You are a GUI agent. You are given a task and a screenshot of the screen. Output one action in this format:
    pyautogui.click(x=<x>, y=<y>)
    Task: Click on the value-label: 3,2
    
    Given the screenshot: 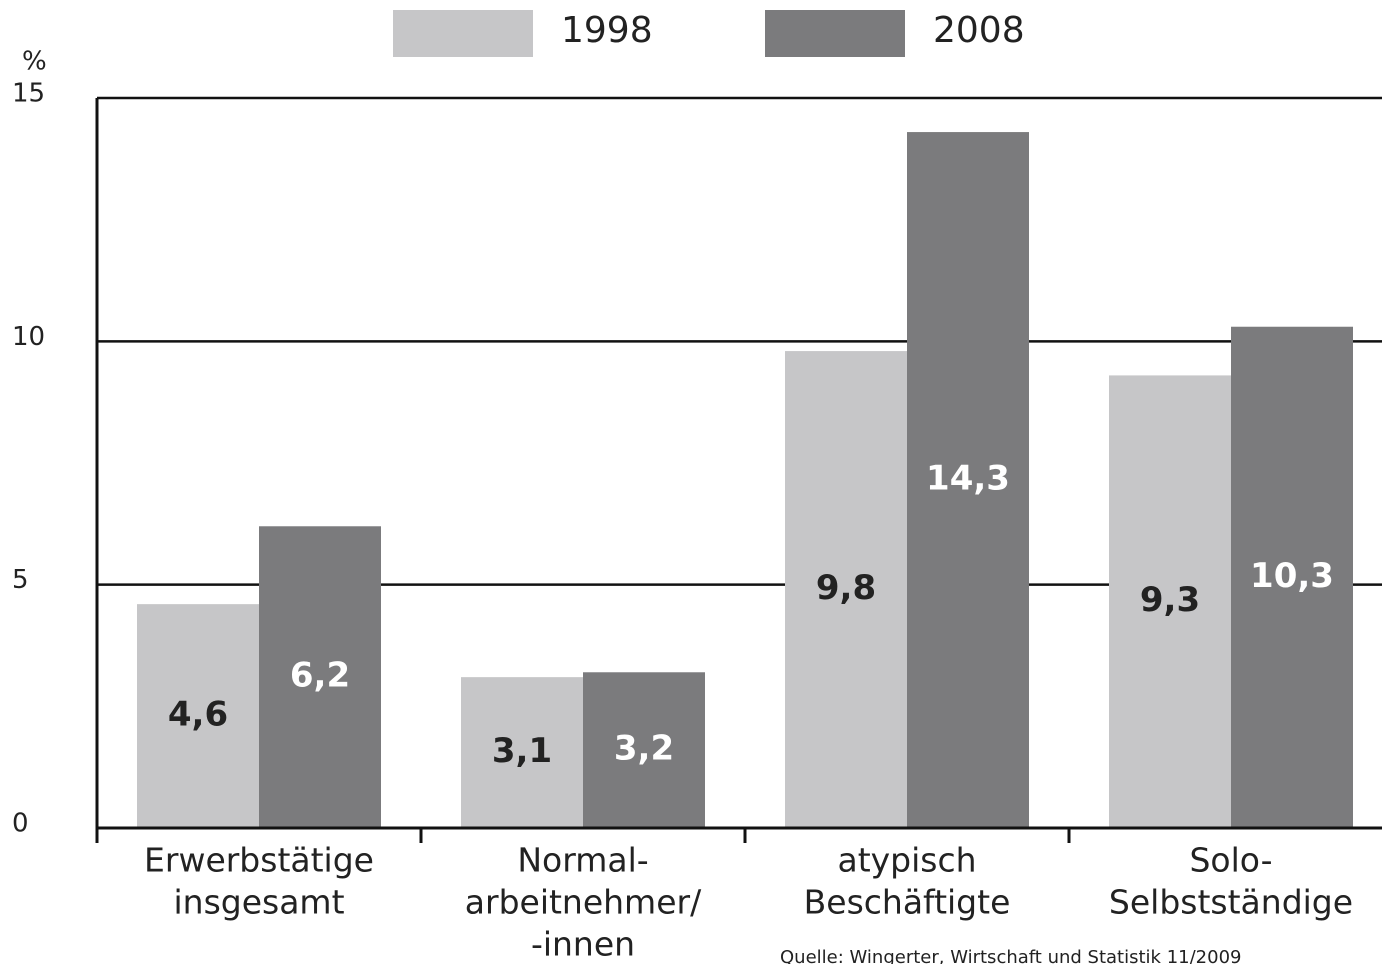 What is the action you would take?
    pyautogui.click(x=644, y=749)
    